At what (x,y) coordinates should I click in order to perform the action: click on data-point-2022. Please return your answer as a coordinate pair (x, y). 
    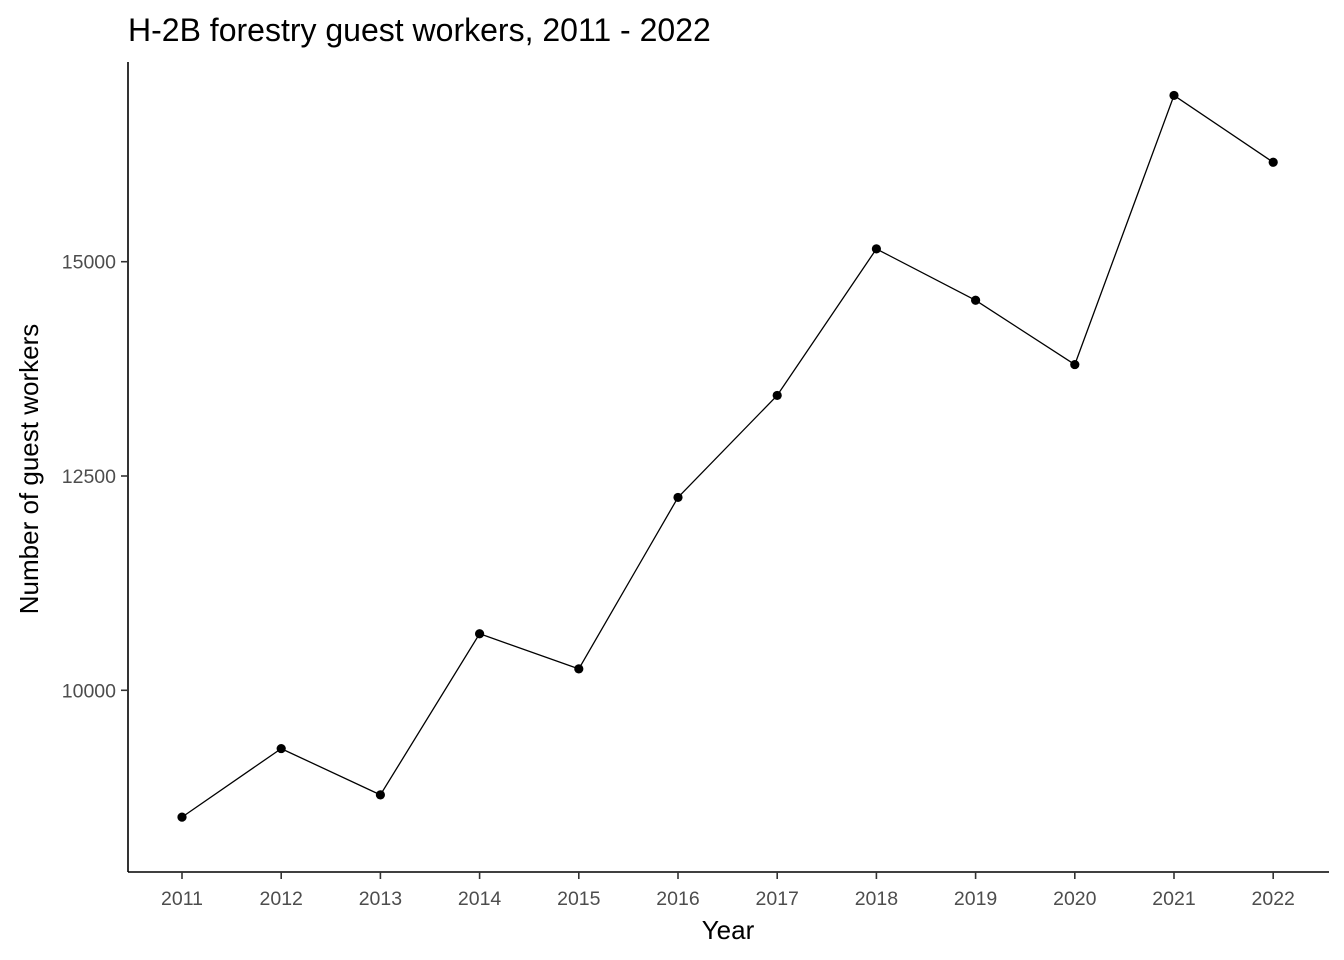
    Looking at the image, I should click on (1273, 162).